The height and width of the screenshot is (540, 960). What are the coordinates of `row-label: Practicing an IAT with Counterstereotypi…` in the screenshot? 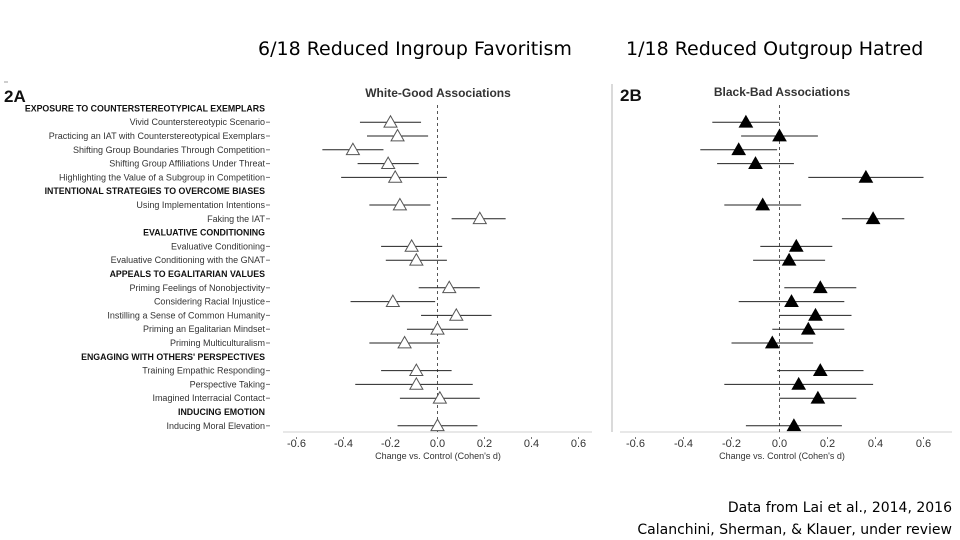 It's located at (157, 136).